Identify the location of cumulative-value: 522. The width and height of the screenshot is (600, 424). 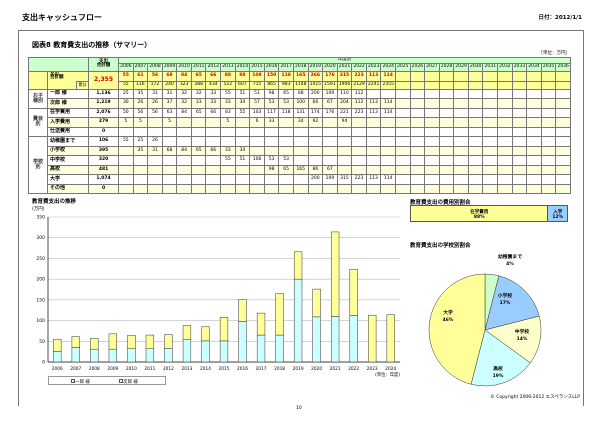
(228, 85).